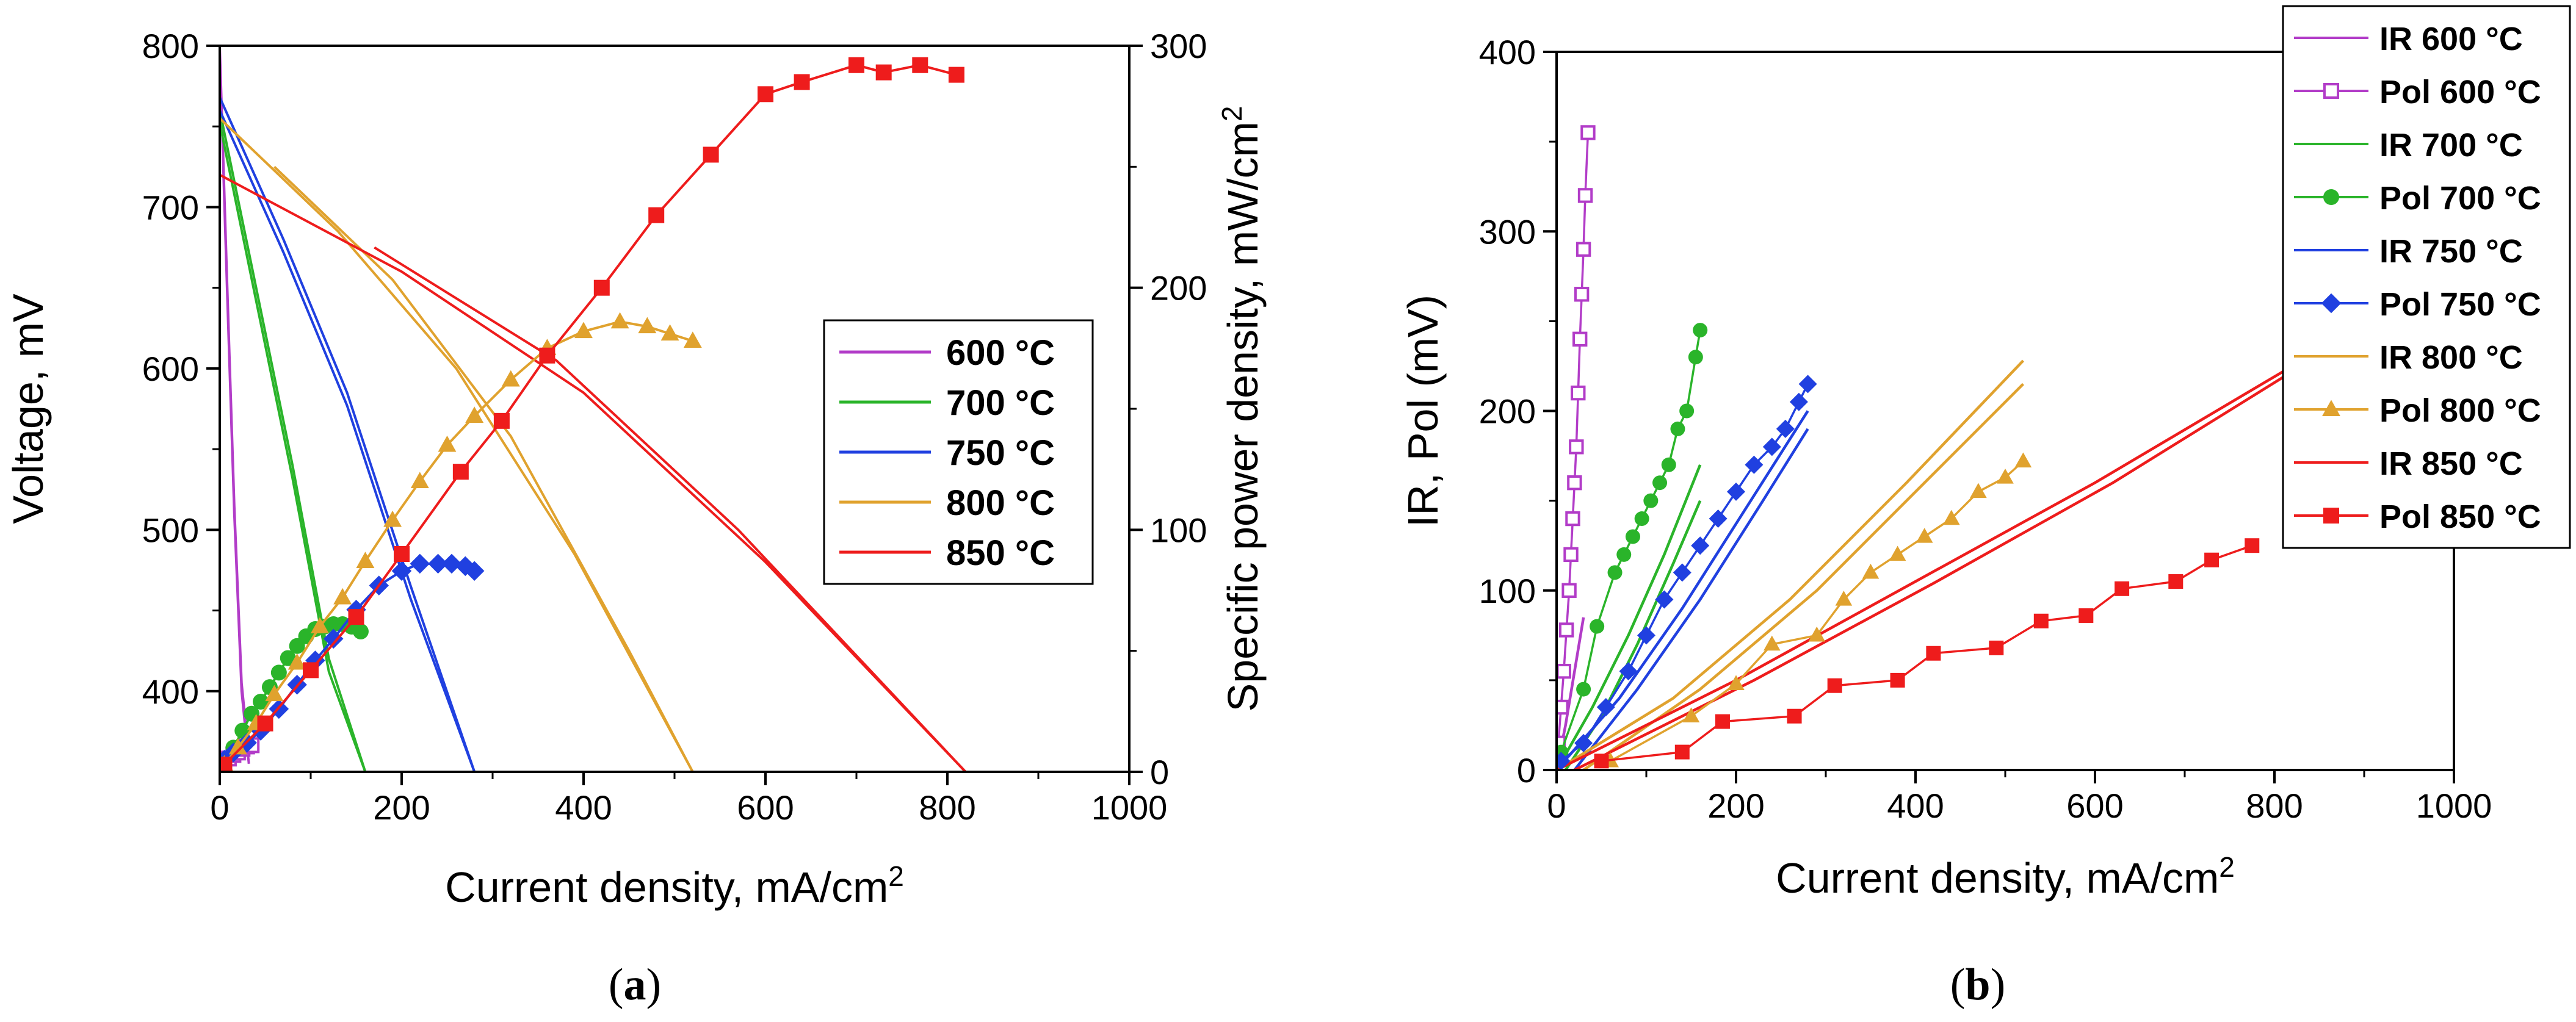 This screenshot has height=1022, width=2576. I want to click on panel-a-ylabel-text: Voltage, mV, so click(28, 408).